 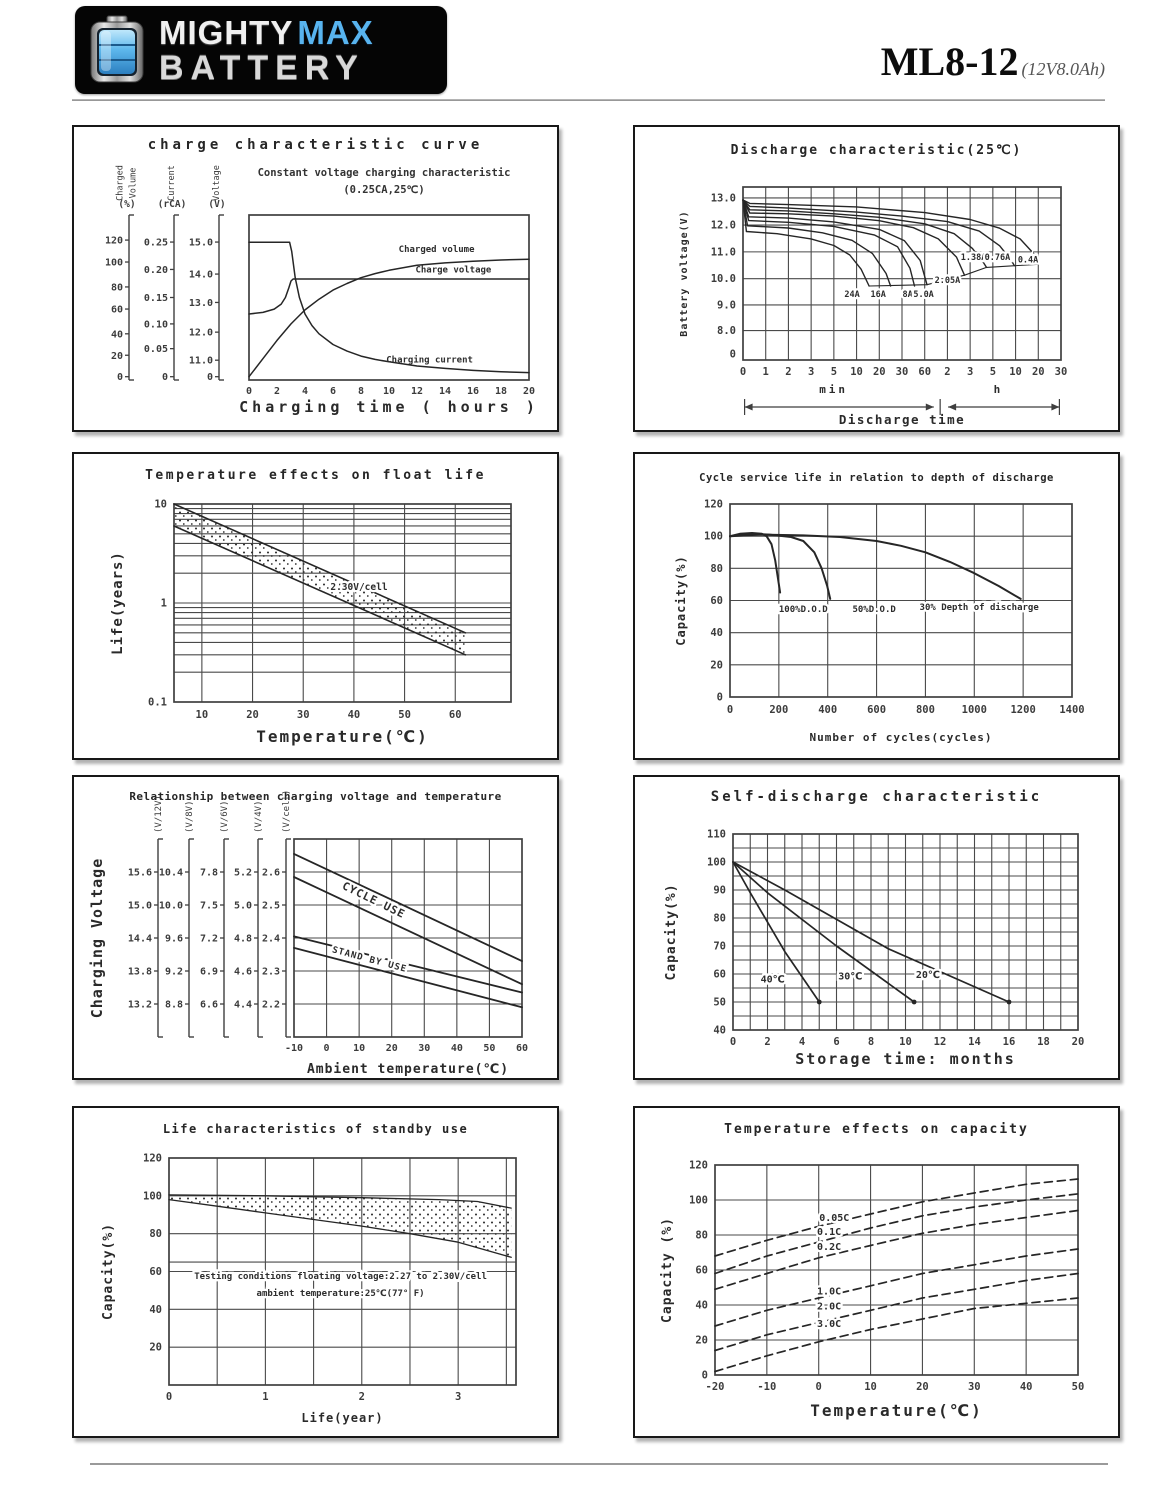 What do you see at coordinates (684, 273) in the screenshot?
I see `svg-text: Battery voltage(V)` at bounding box center [684, 273].